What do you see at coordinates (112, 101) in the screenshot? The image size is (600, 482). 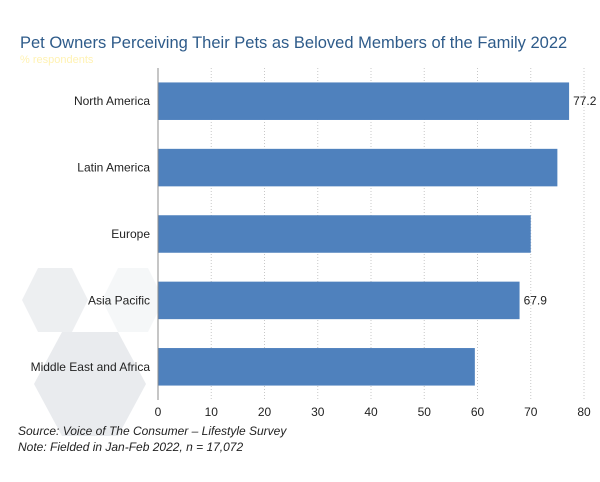 I see `category-label: North America` at bounding box center [112, 101].